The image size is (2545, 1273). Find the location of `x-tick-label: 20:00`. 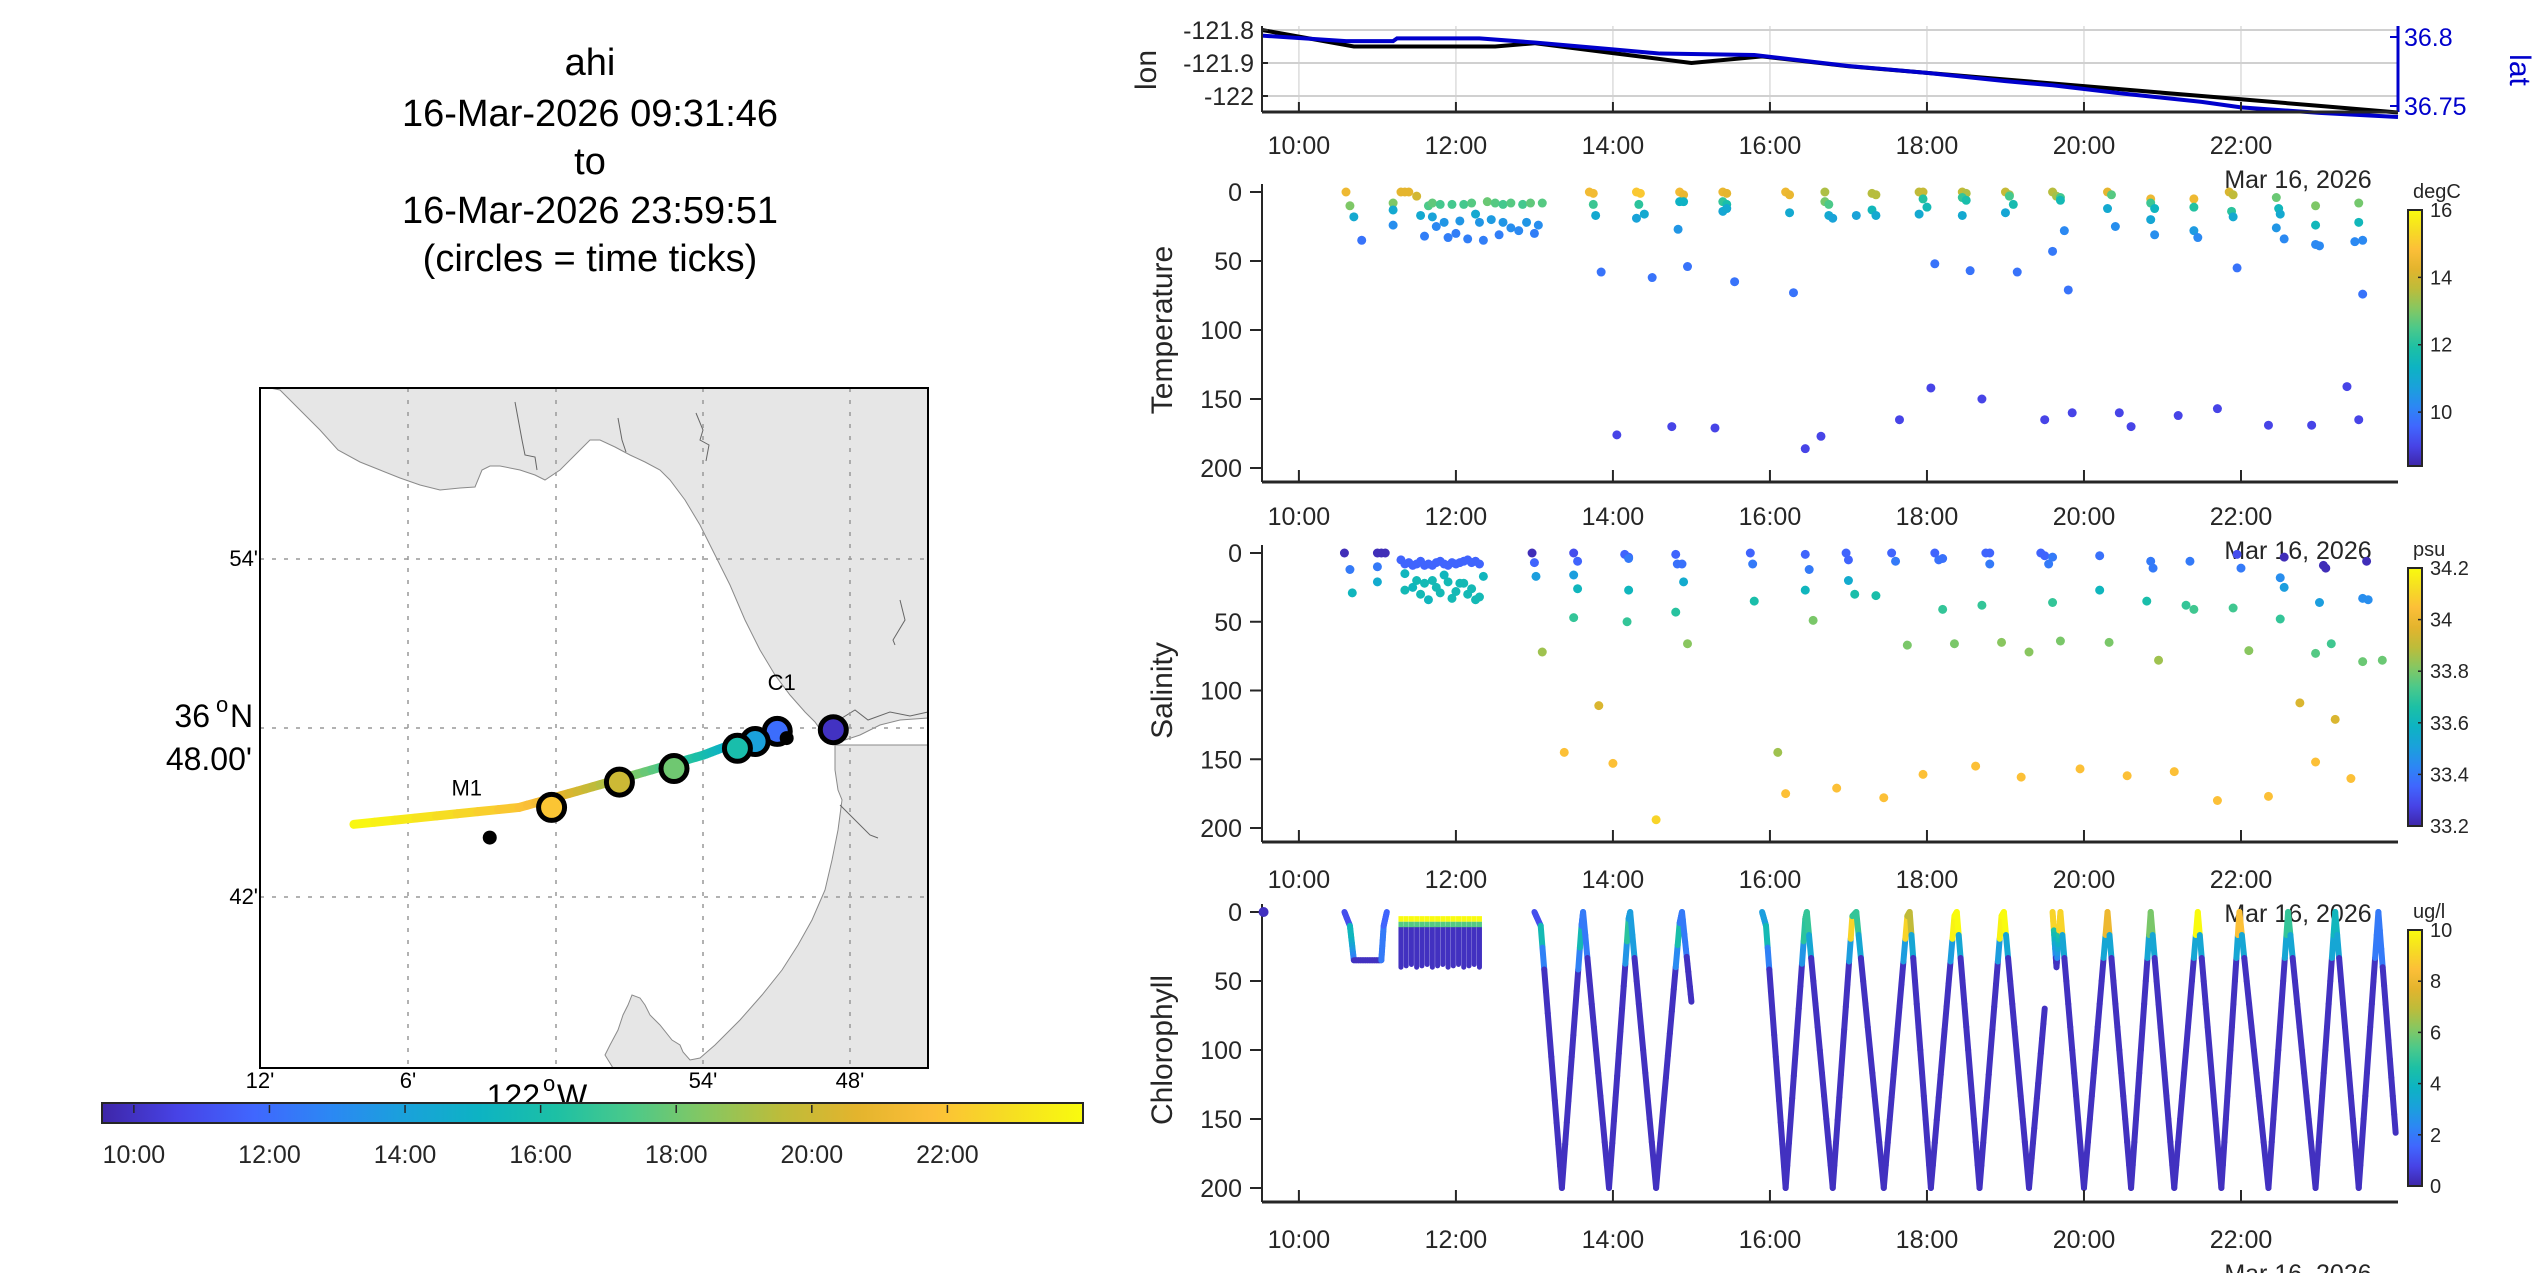

x-tick-label: 20:00 is located at coordinates (2084, 146).